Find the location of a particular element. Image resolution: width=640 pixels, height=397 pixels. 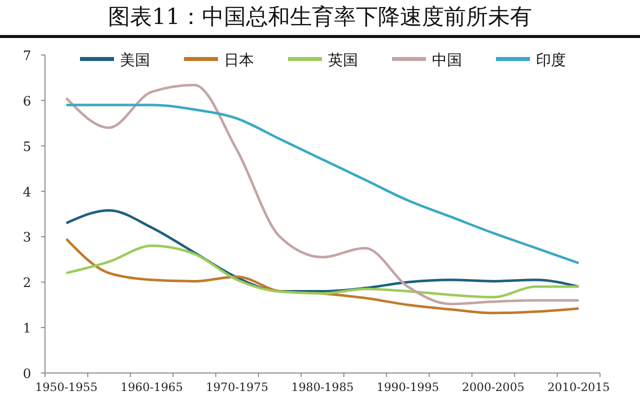

y-tick-label: 3 is located at coordinates (27, 238).